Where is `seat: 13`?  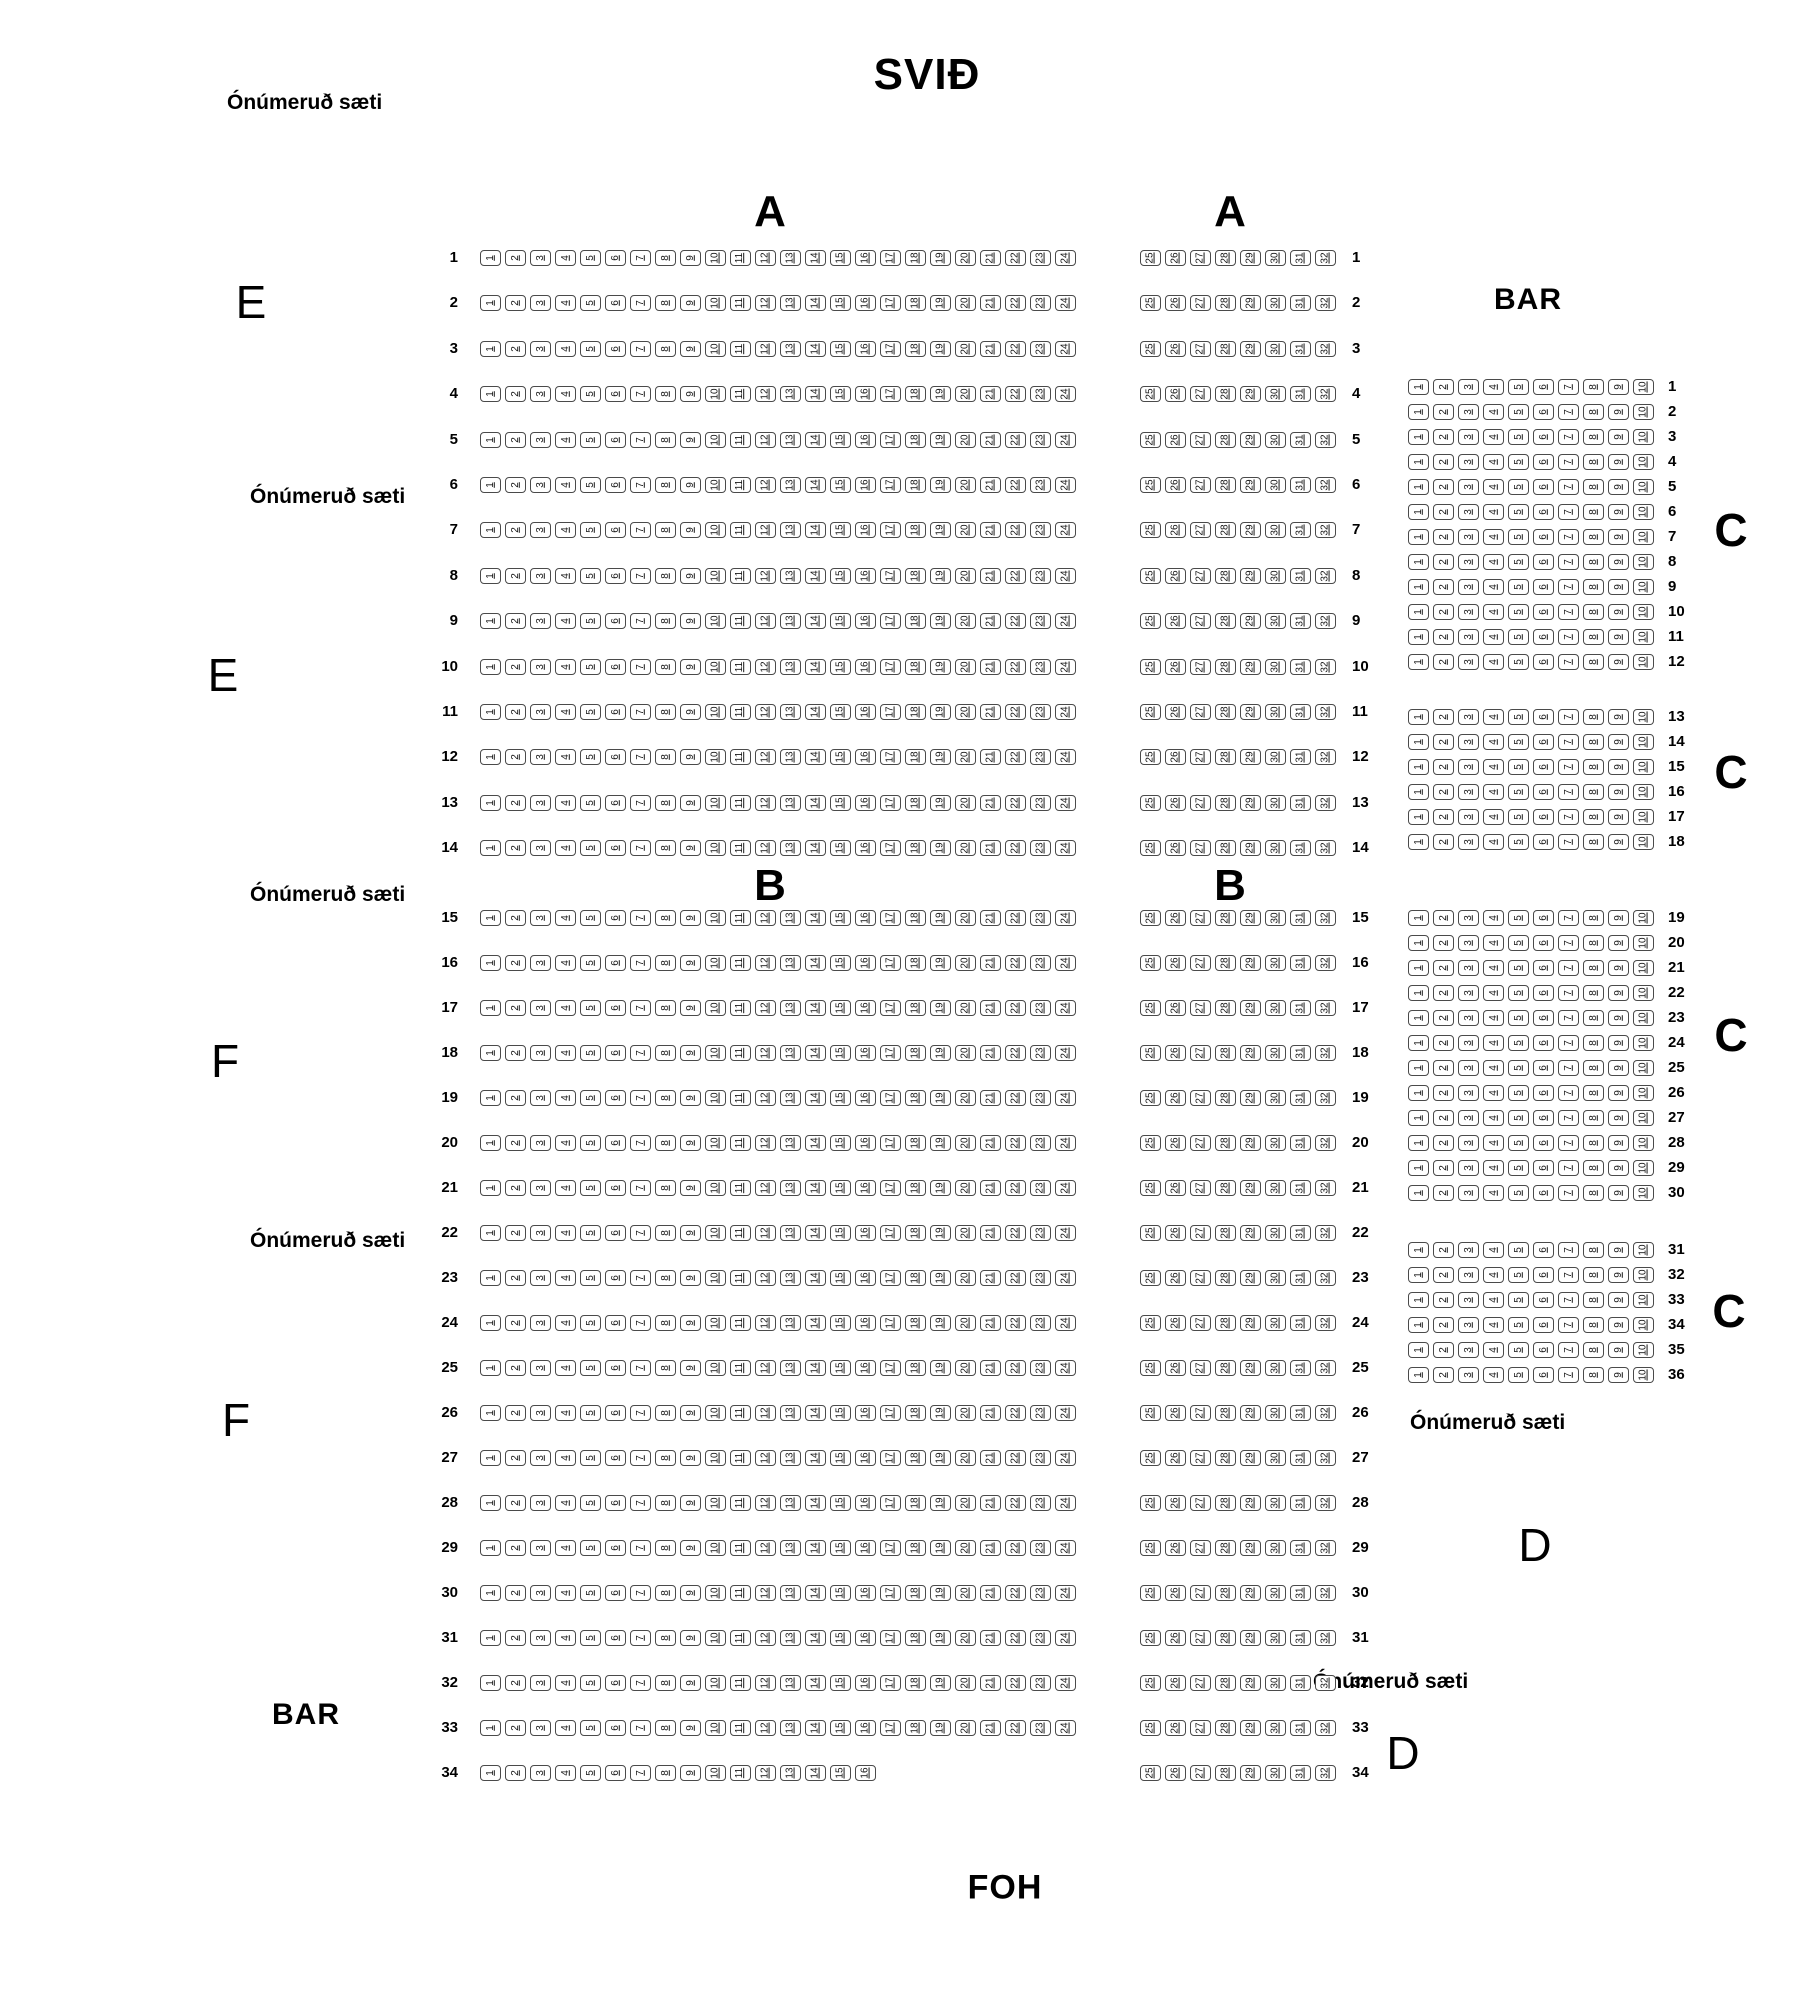 seat: 13 is located at coordinates (790, 666).